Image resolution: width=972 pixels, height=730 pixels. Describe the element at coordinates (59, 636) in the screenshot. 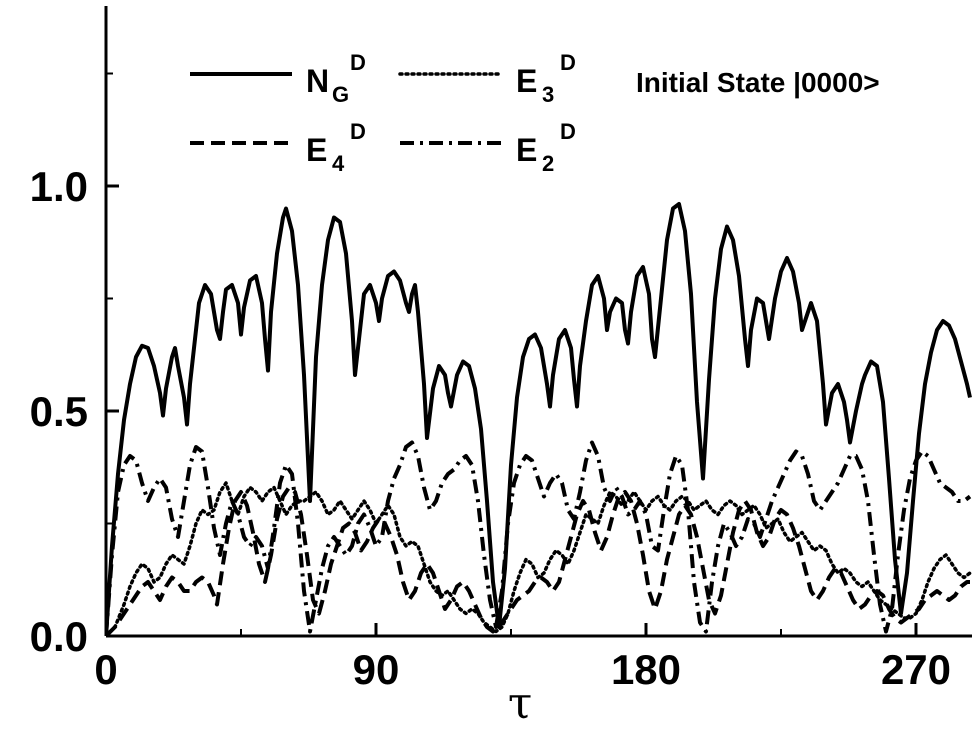

I see `y-tick-label: 0.0` at that location.